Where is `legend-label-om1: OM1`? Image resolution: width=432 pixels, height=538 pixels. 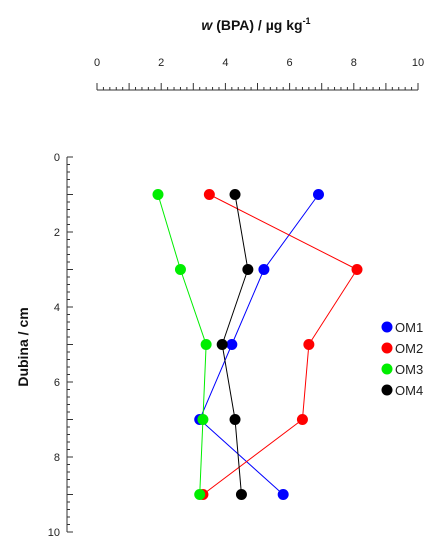
legend-label-om1: OM1 is located at coordinates (409, 327).